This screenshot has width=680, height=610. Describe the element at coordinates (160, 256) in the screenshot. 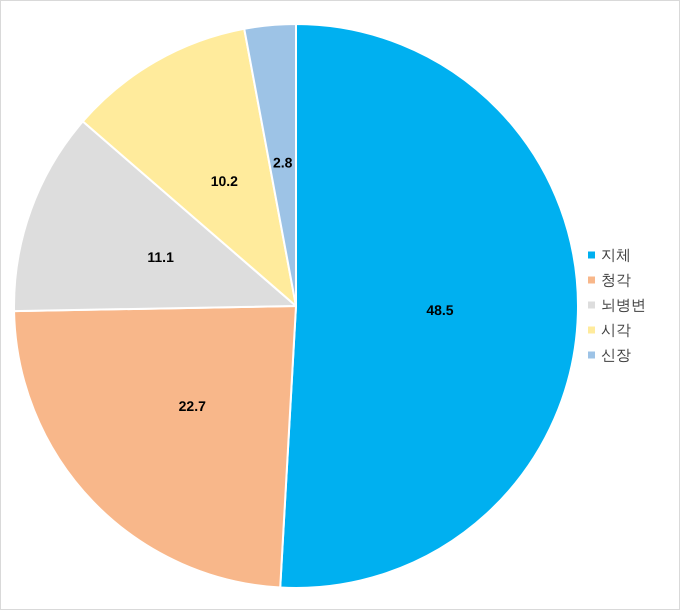

I see `data-label: 11.1` at that location.